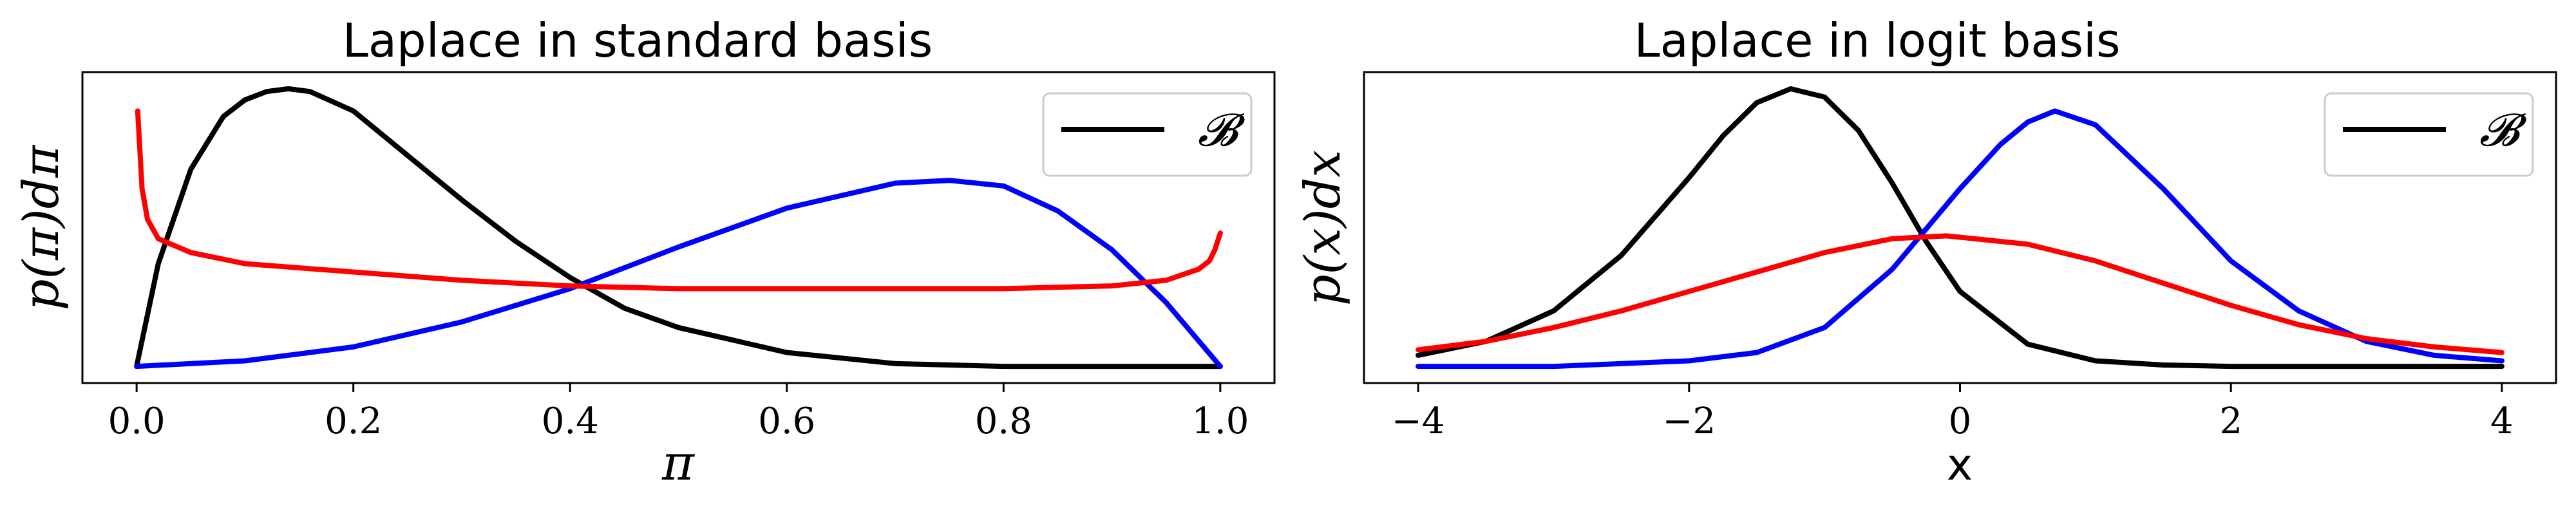 This screenshot has height=515, width=2576. I want to click on x-tick-label: 4, so click(2502, 421).